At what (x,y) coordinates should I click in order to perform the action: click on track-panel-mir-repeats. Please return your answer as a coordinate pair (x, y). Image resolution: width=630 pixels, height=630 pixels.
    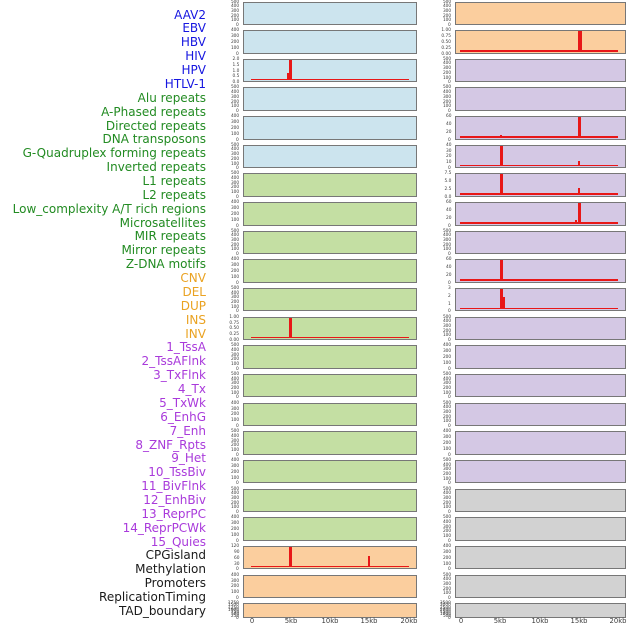
    Looking at the image, I should click on (330, 472).